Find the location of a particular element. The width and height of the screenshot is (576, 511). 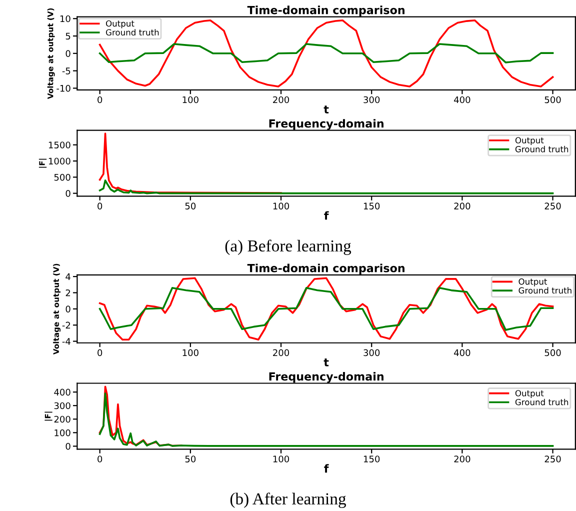

y-tick-label: -10 is located at coordinates (63, 88).